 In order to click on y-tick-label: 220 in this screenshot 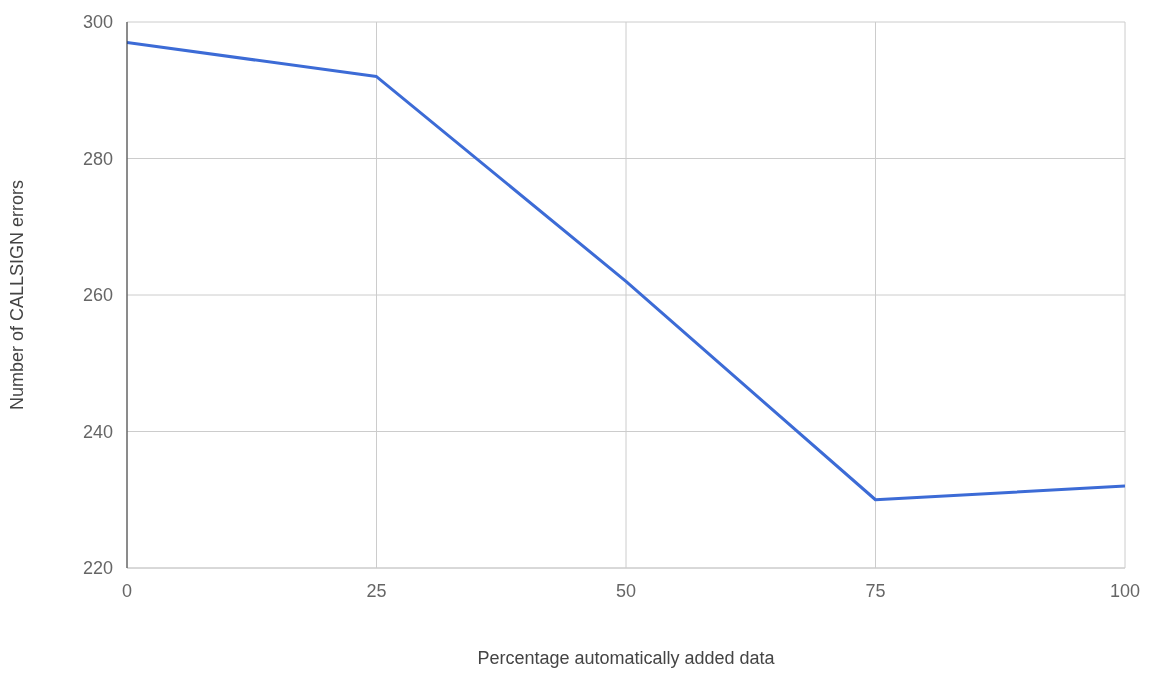, I will do `click(97, 568)`.